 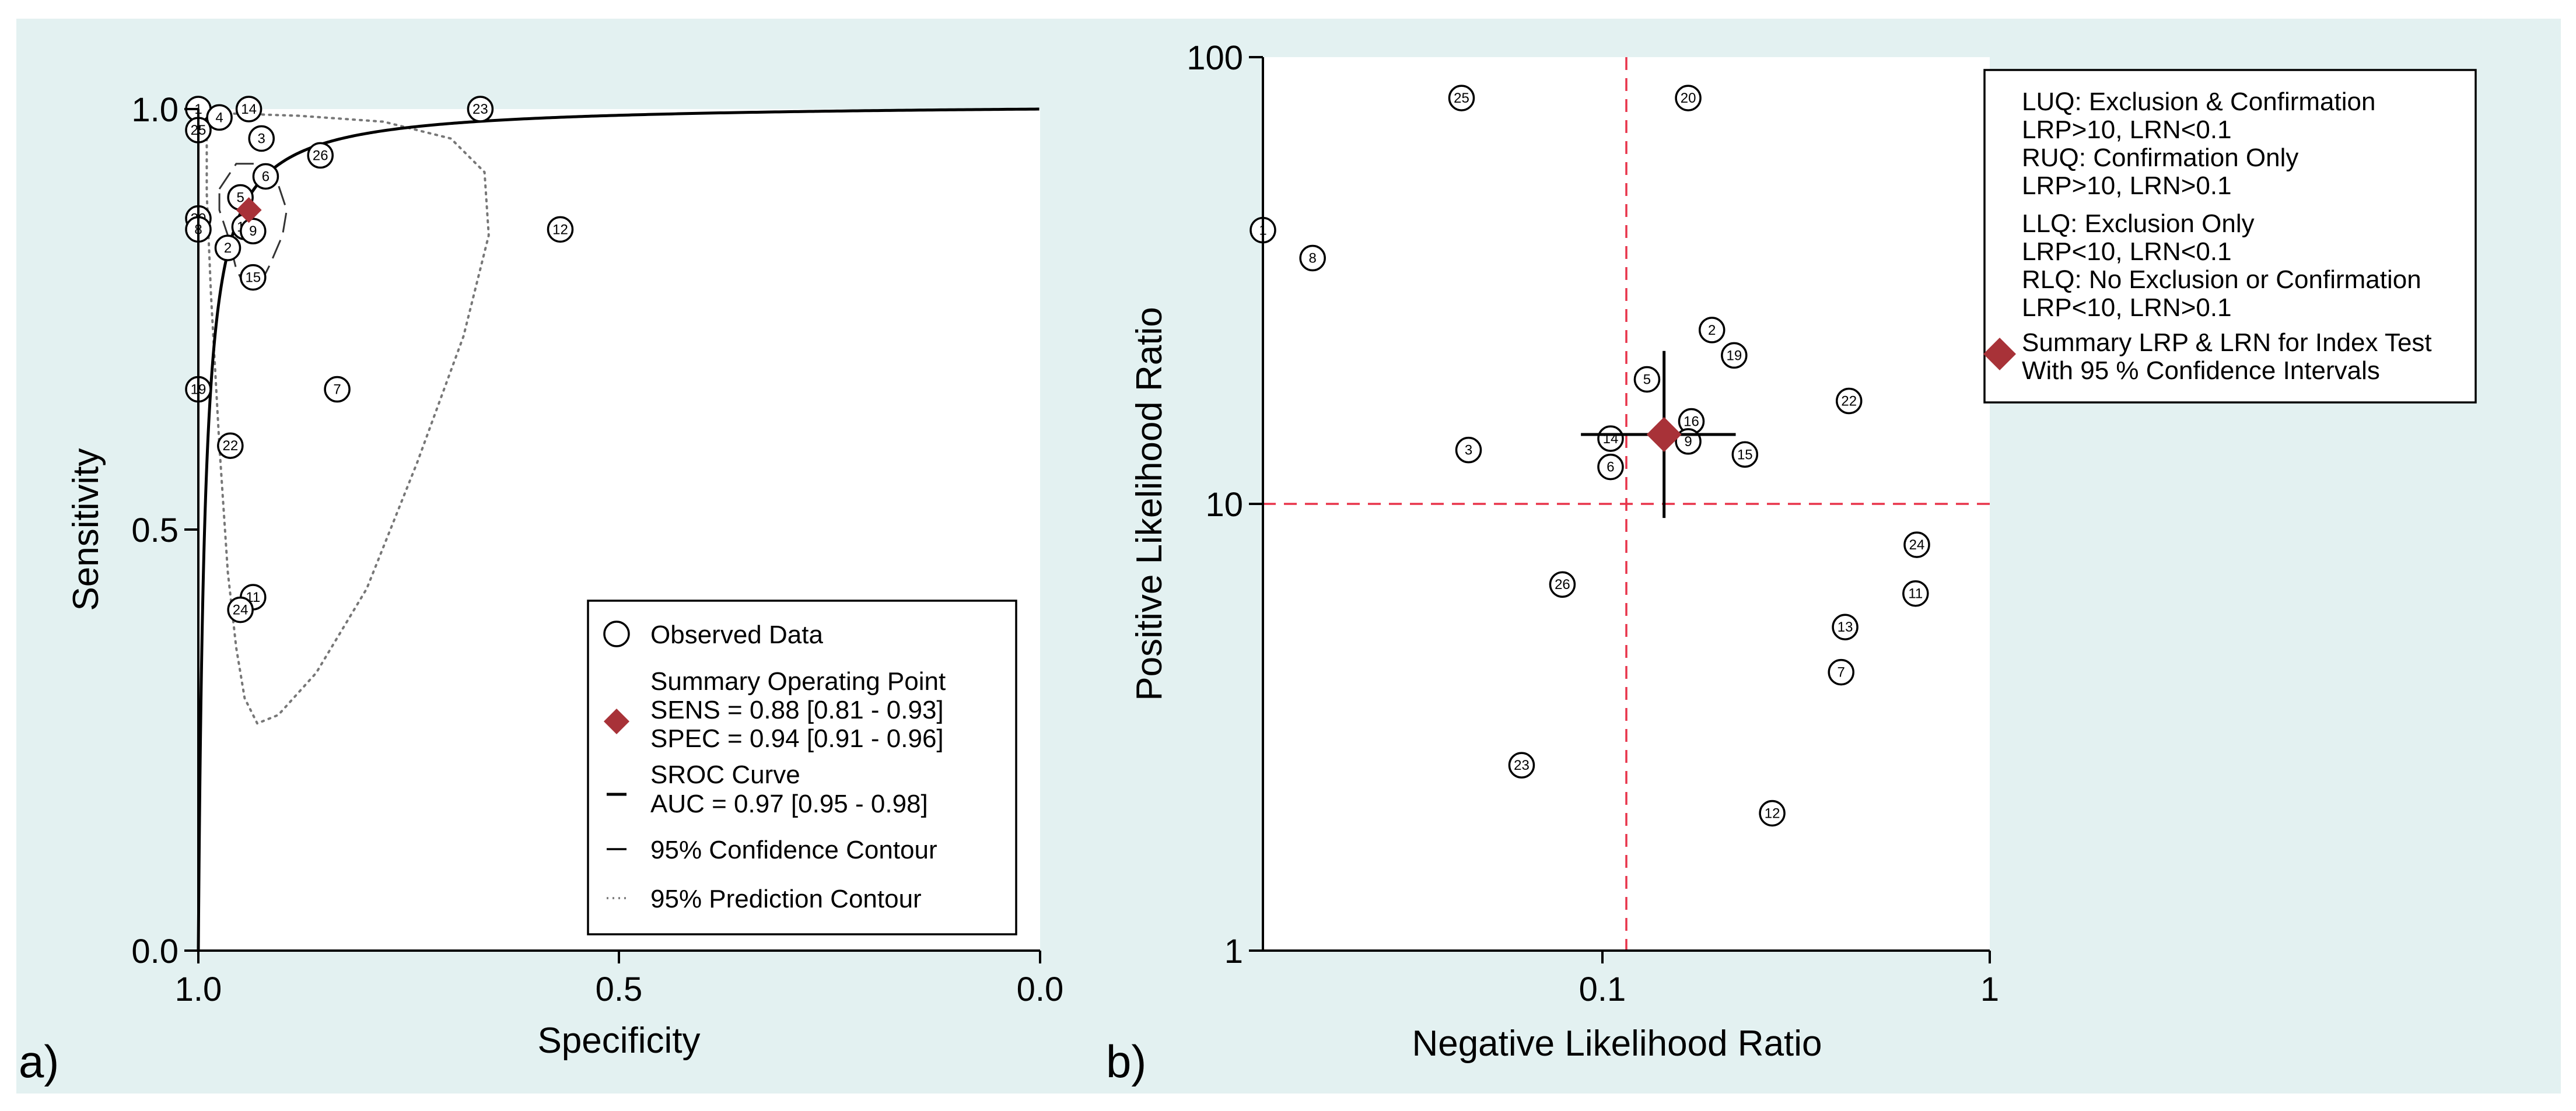 I want to click on legend-lr-summary-diamond, so click(x=1999, y=354).